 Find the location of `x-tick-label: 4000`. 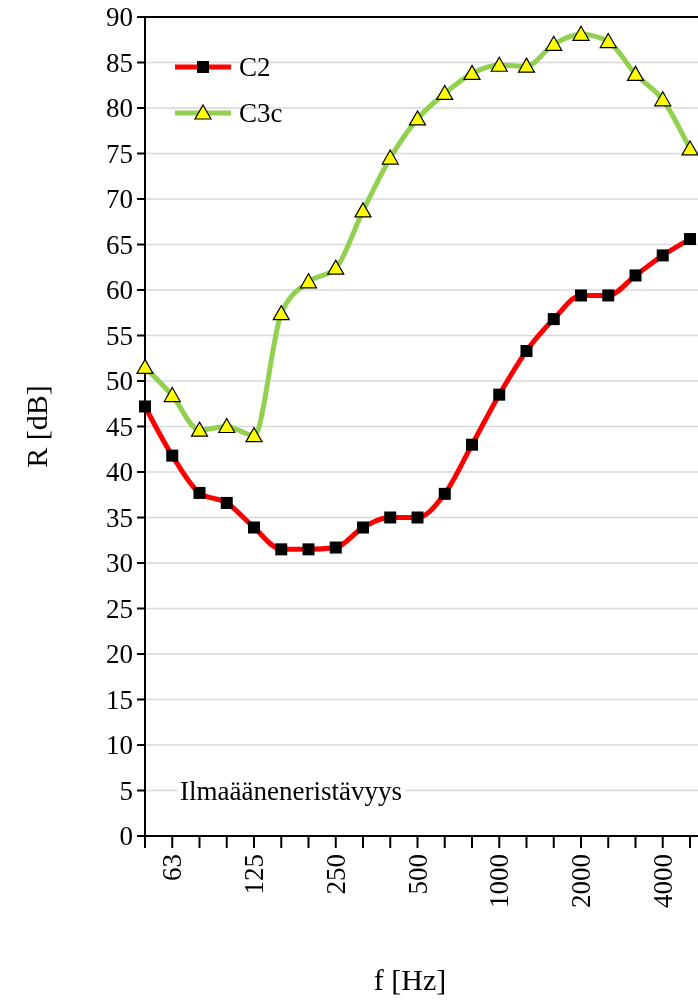

x-tick-label: 4000 is located at coordinates (662, 881).